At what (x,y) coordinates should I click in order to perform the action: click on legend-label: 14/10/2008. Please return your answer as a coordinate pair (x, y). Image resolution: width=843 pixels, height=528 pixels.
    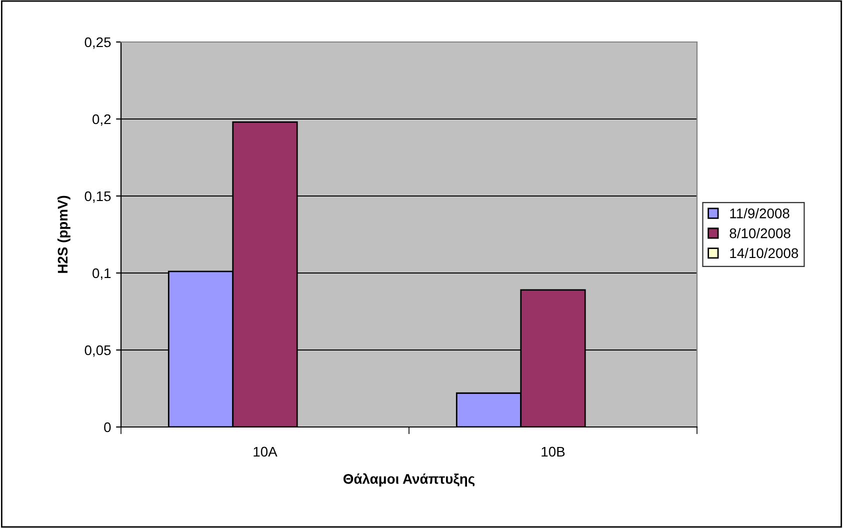
    Looking at the image, I should click on (764, 253).